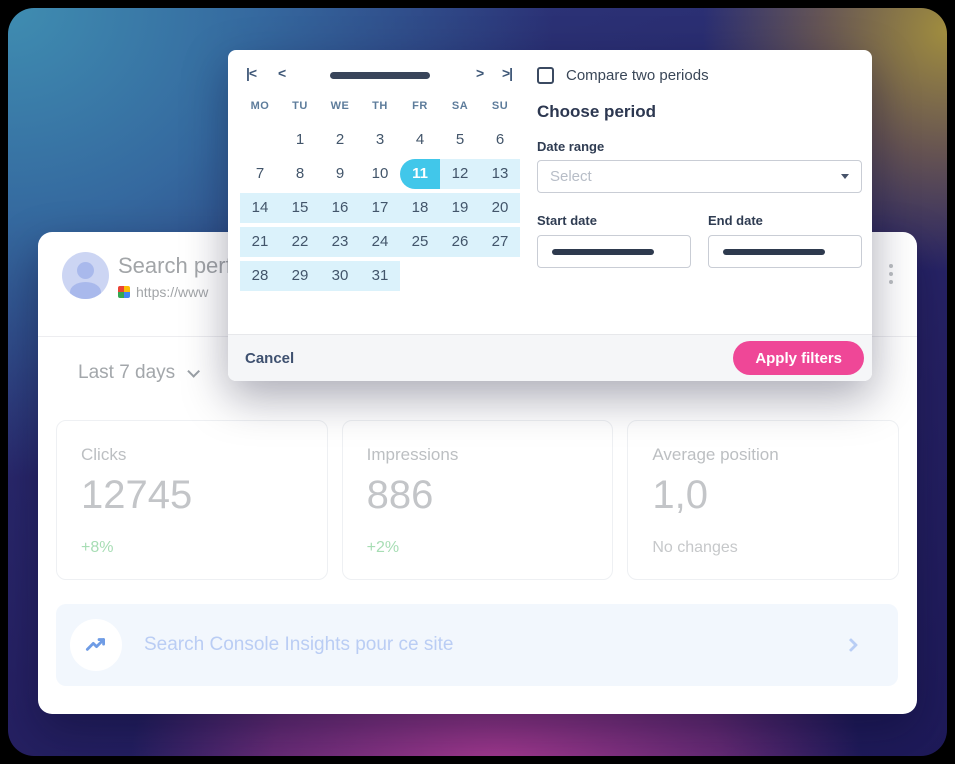 This screenshot has height=764, width=955. Describe the element at coordinates (97, 547) in the screenshot. I see `stat-delta: +8%` at that location.